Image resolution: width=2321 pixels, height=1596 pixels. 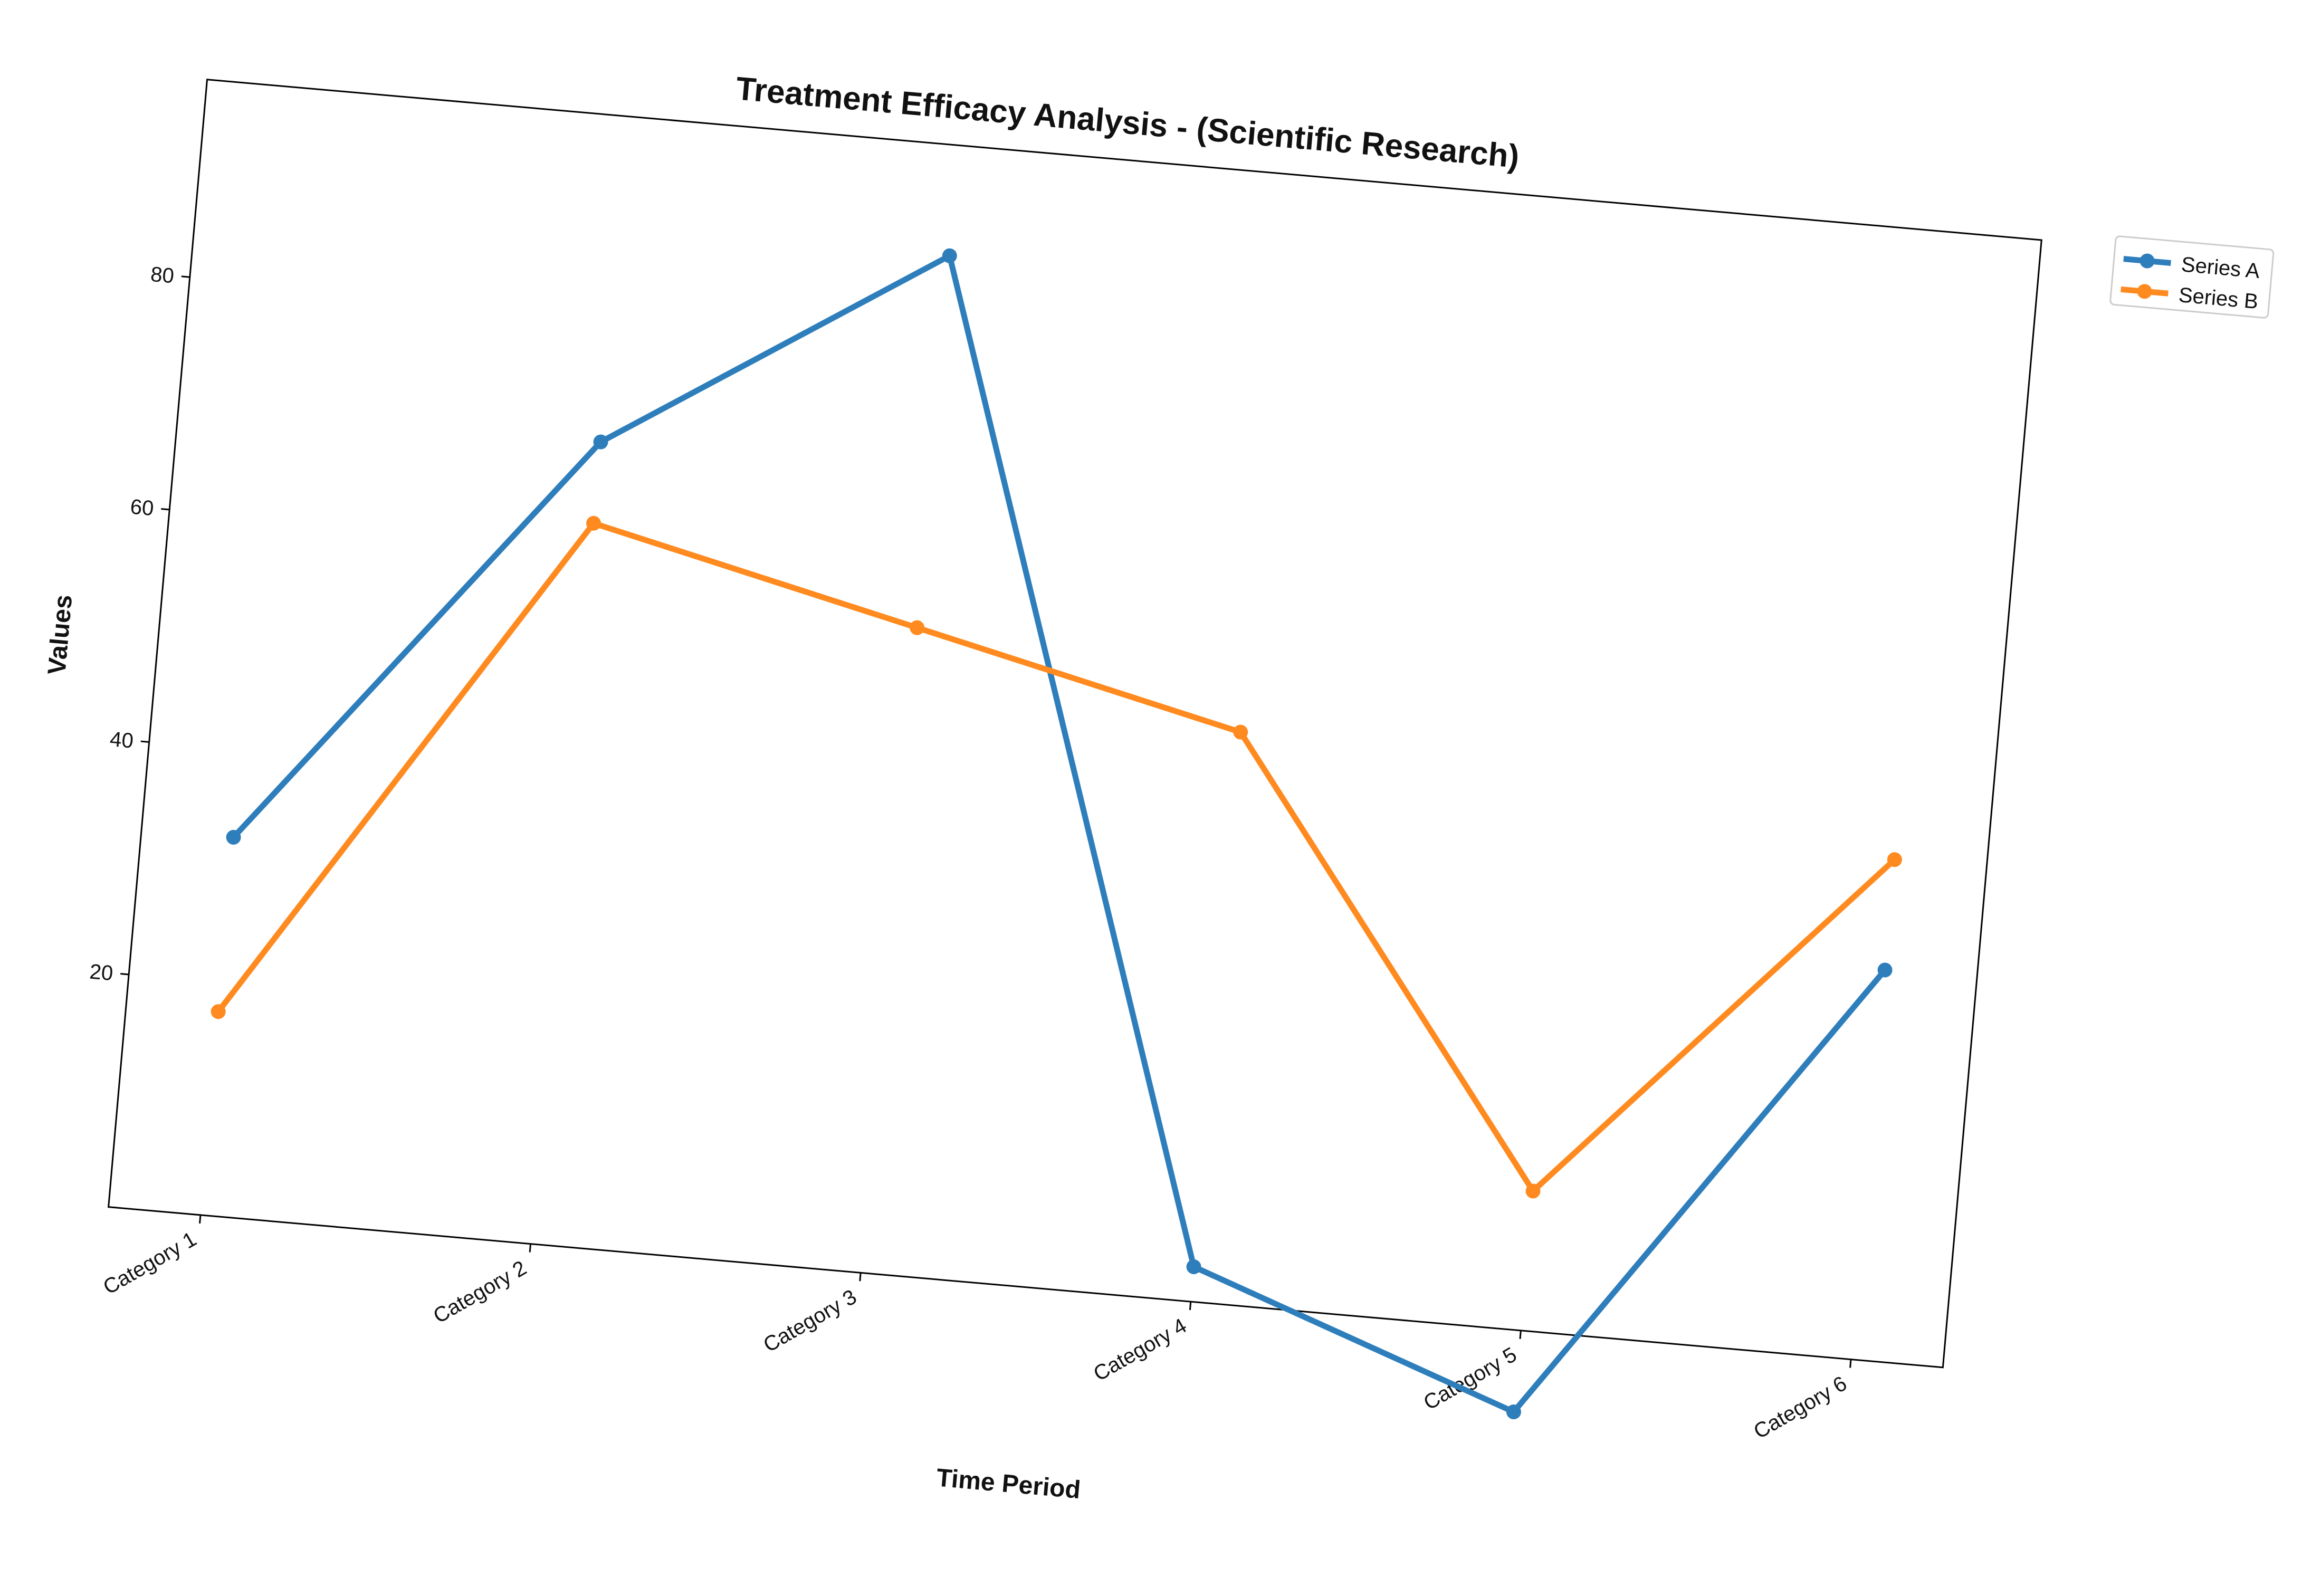 What do you see at coordinates (61, 635) in the screenshot?
I see `y-axis-title: Values` at bounding box center [61, 635].